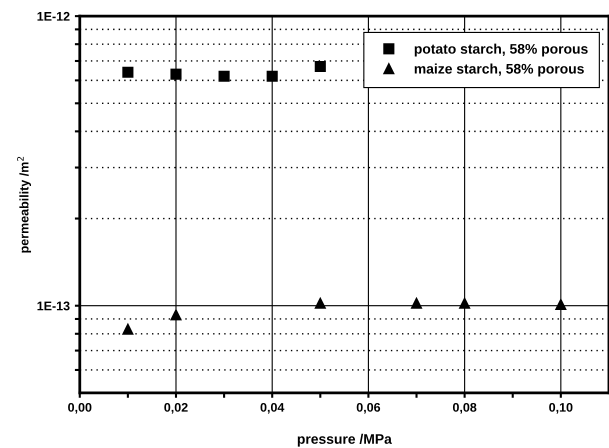 The height and width of the screenshot is (448, 609). Describe the element at coordinates (176, 408) in the screenshot. I see `x-tick-label: 0,02` at that location.